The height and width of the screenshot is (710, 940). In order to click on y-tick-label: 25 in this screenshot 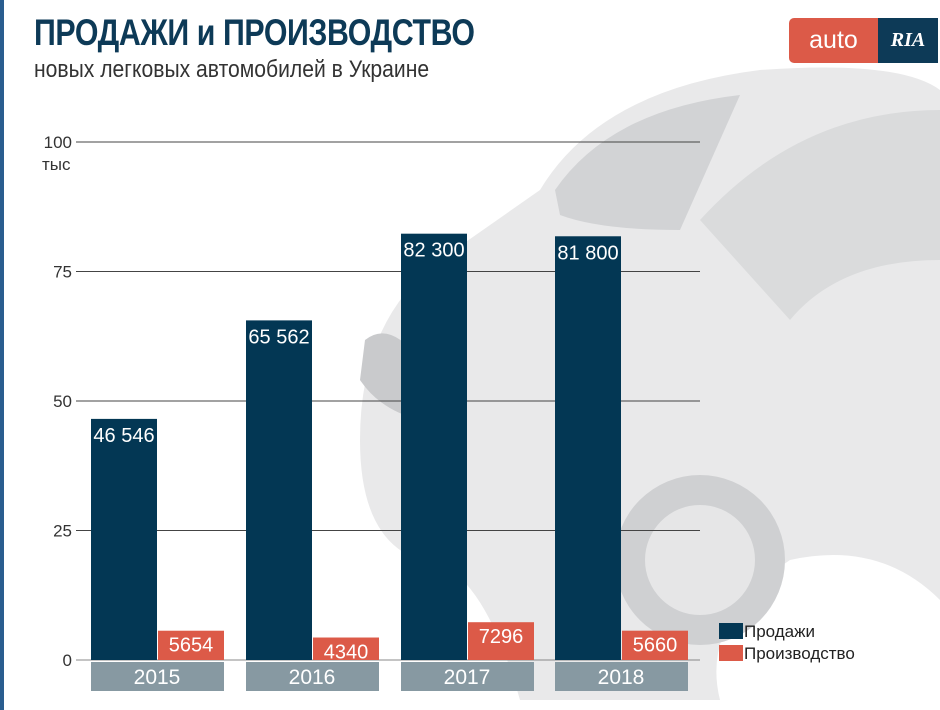, I will do `click(62, 531)`.